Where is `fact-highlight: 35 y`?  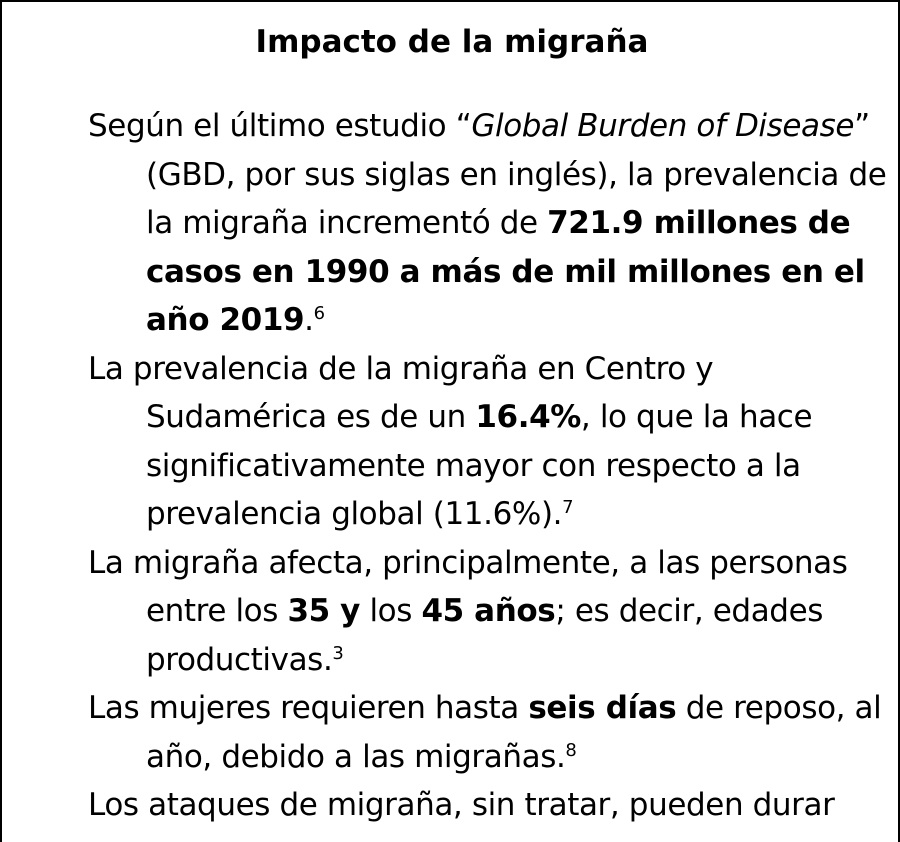 fact-highlight: 35 y is located at coordinates (323, 611).